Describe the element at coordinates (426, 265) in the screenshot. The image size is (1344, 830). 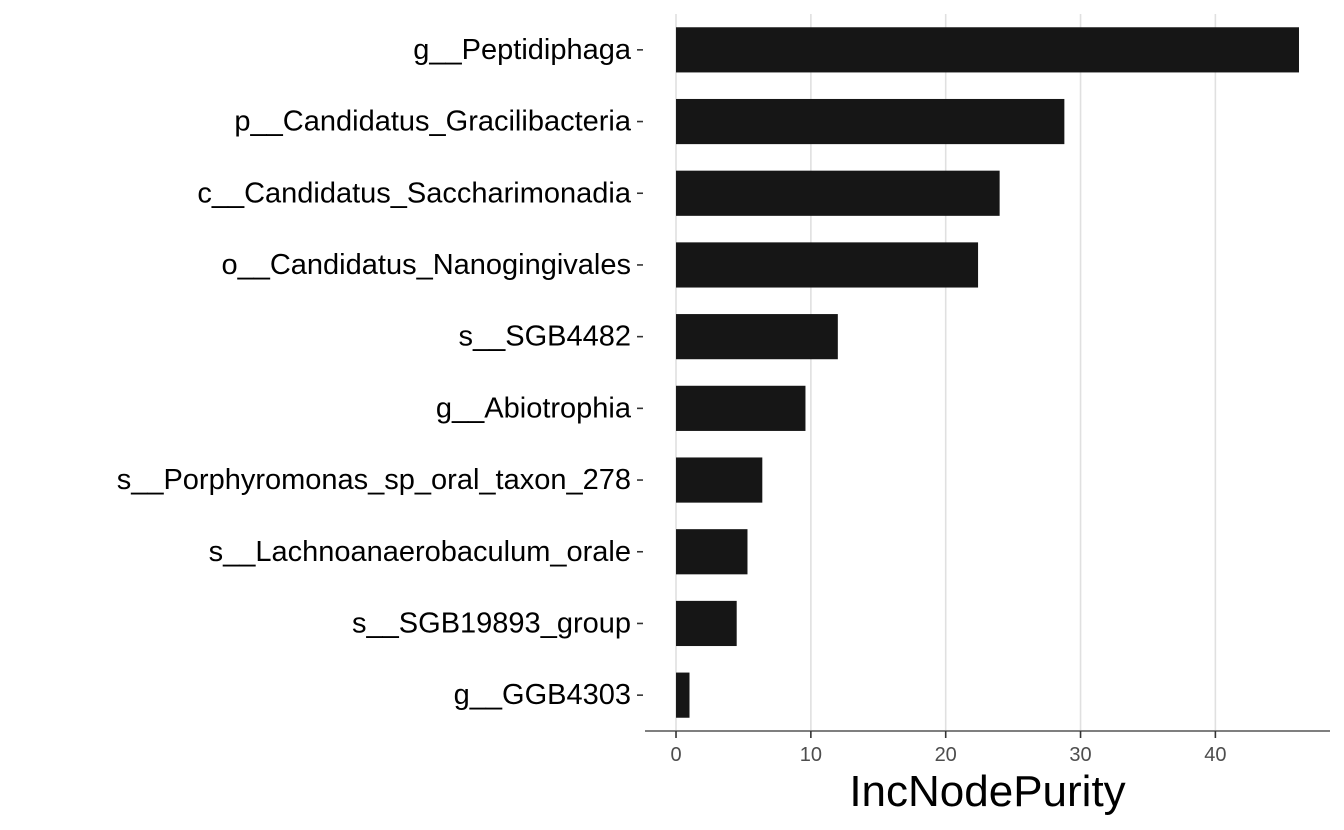
I see `category-label: o__Candidatus_Nanogingivales` at that location.